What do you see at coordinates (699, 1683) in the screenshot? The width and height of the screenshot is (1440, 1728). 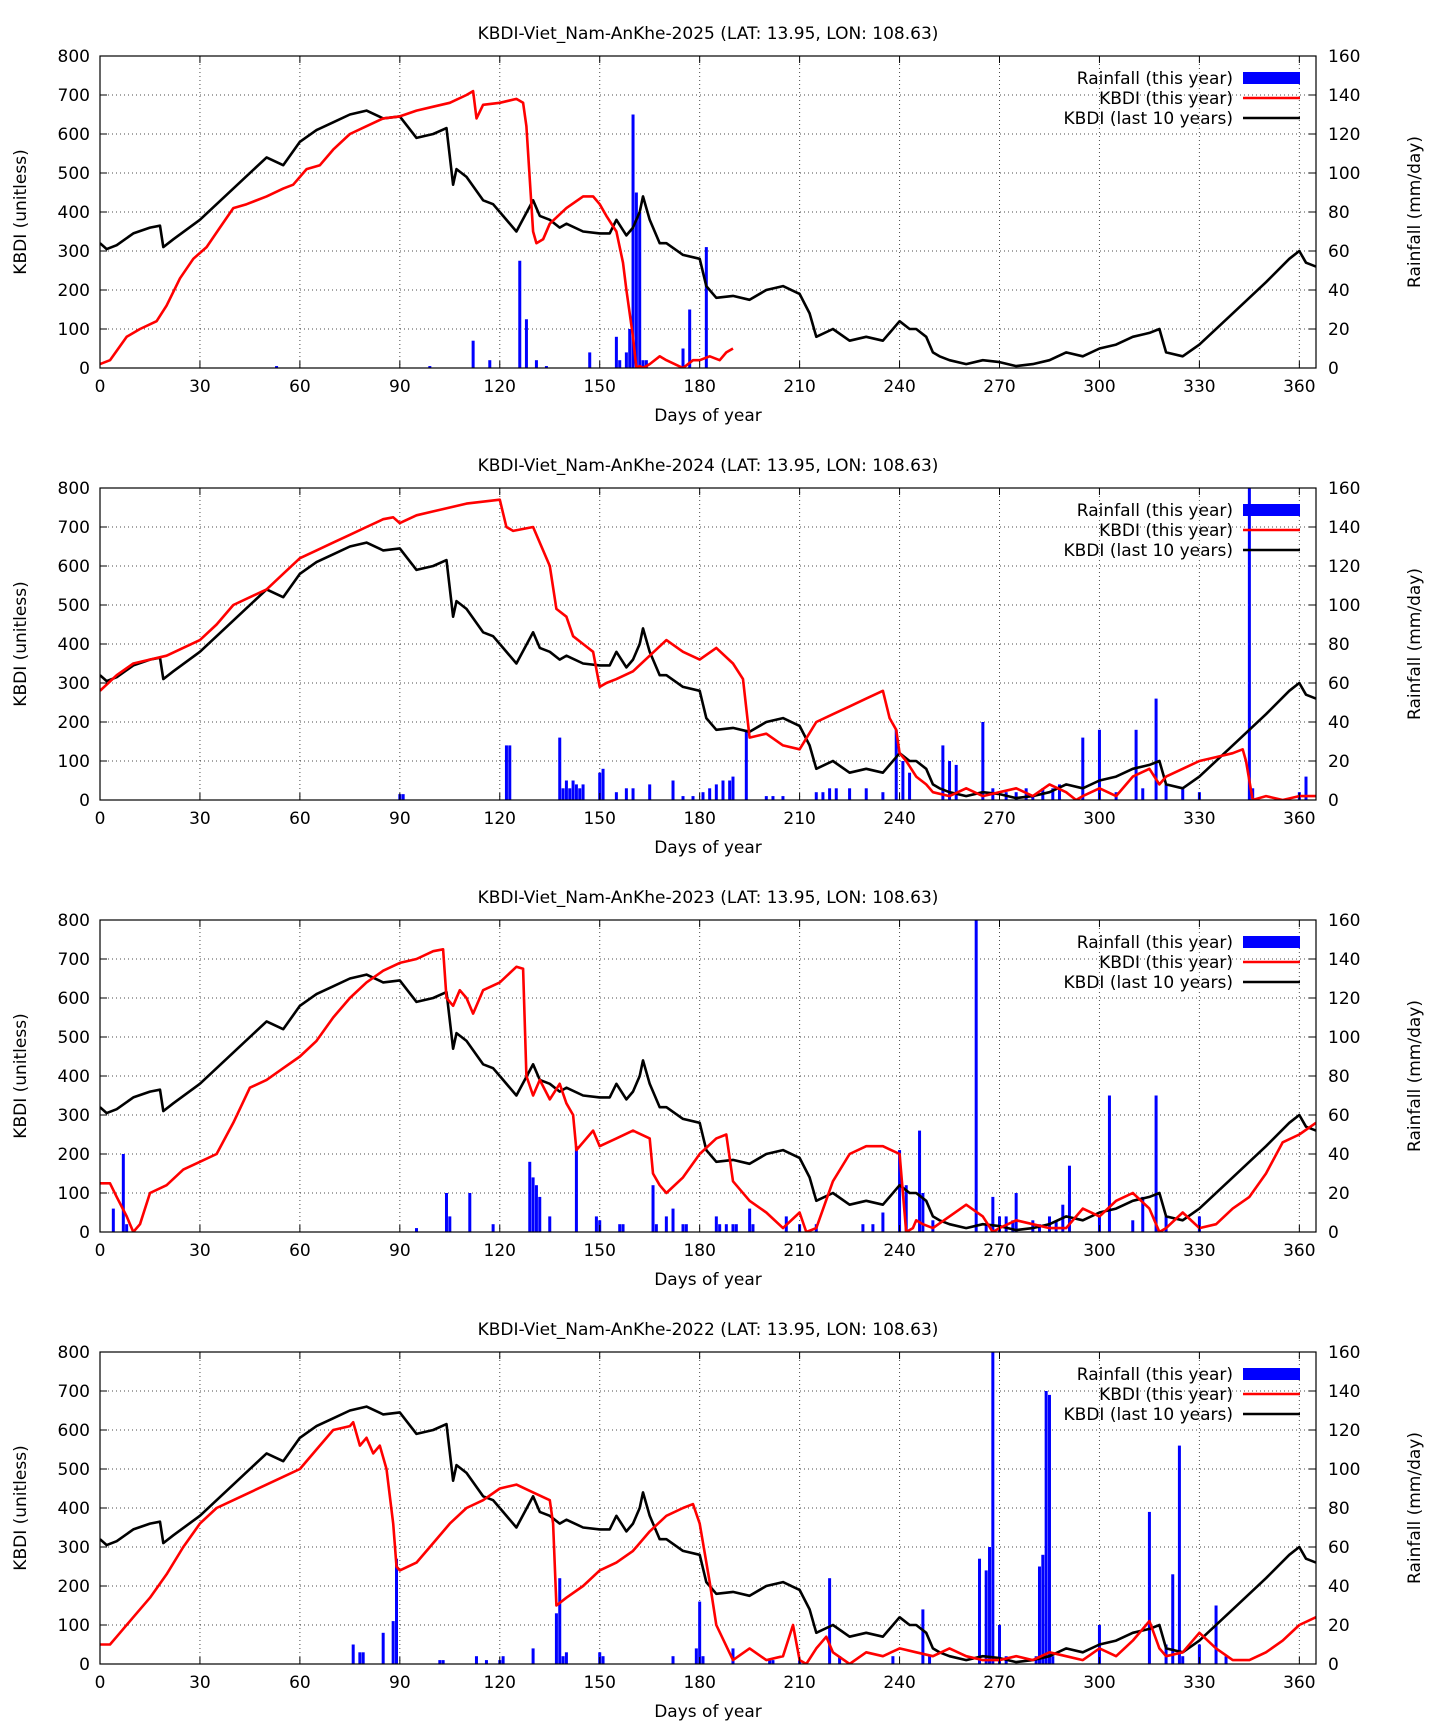 I see `x-tick-label: 180` at bounding box center [699, 1683].